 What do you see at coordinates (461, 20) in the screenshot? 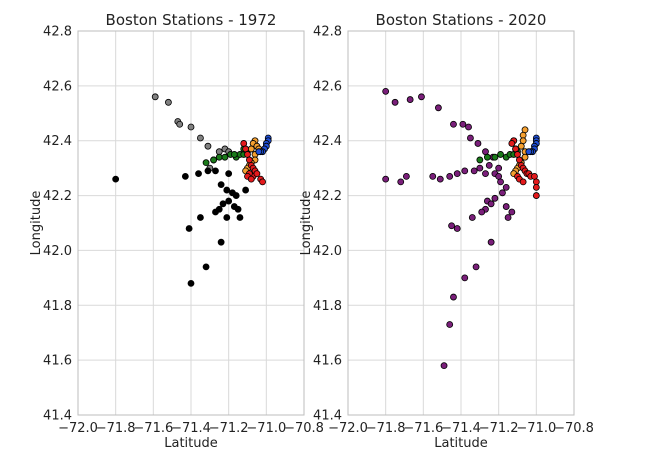
I see `chart-title-2020: Boston Stations - 2020` at bounding box center [461, 20].